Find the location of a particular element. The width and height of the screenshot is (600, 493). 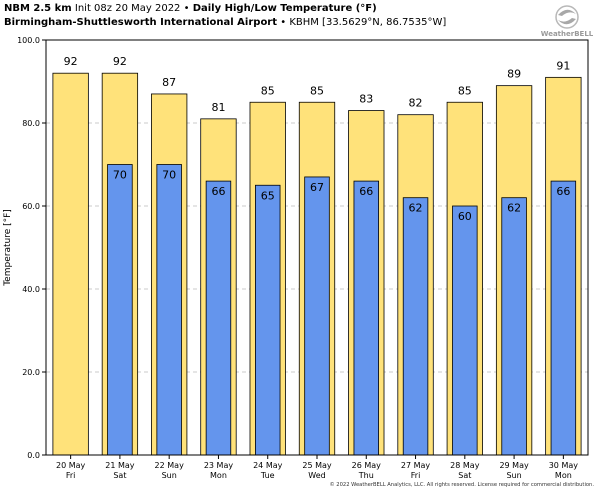

weatherbell-swirl-logo: WeatherBELL is located at coordinates (567, 21).